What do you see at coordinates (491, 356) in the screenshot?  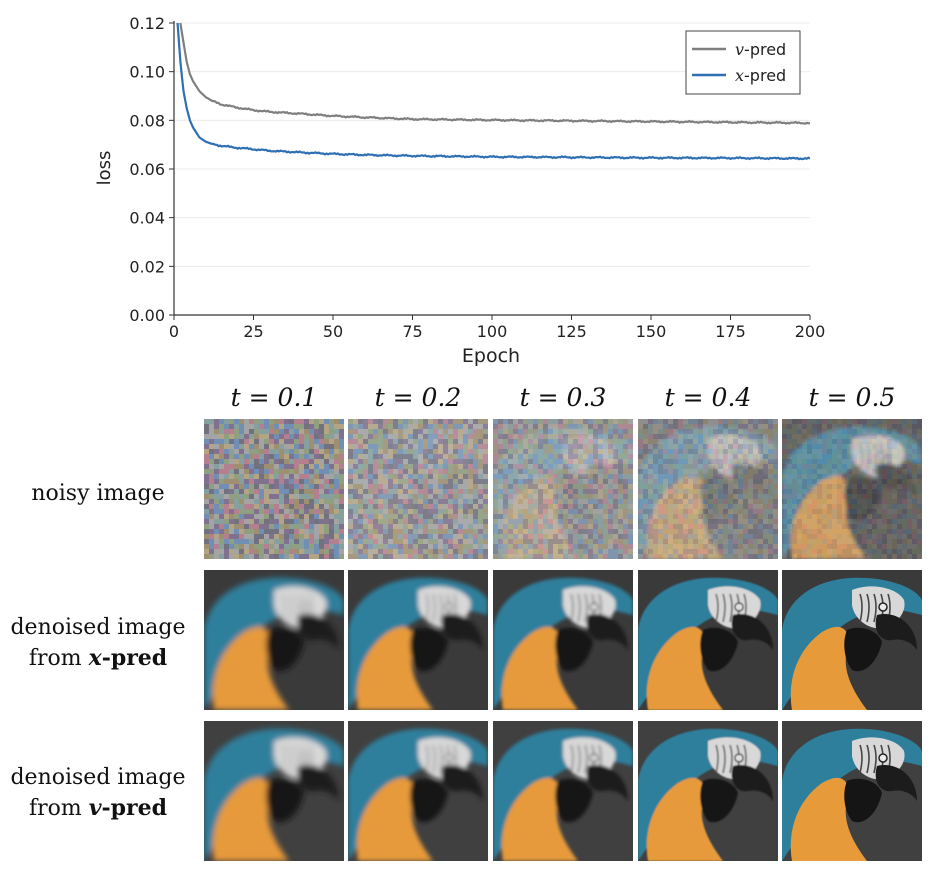 I see `x-axis-label: Epoch` at bounding box center [491, 356].